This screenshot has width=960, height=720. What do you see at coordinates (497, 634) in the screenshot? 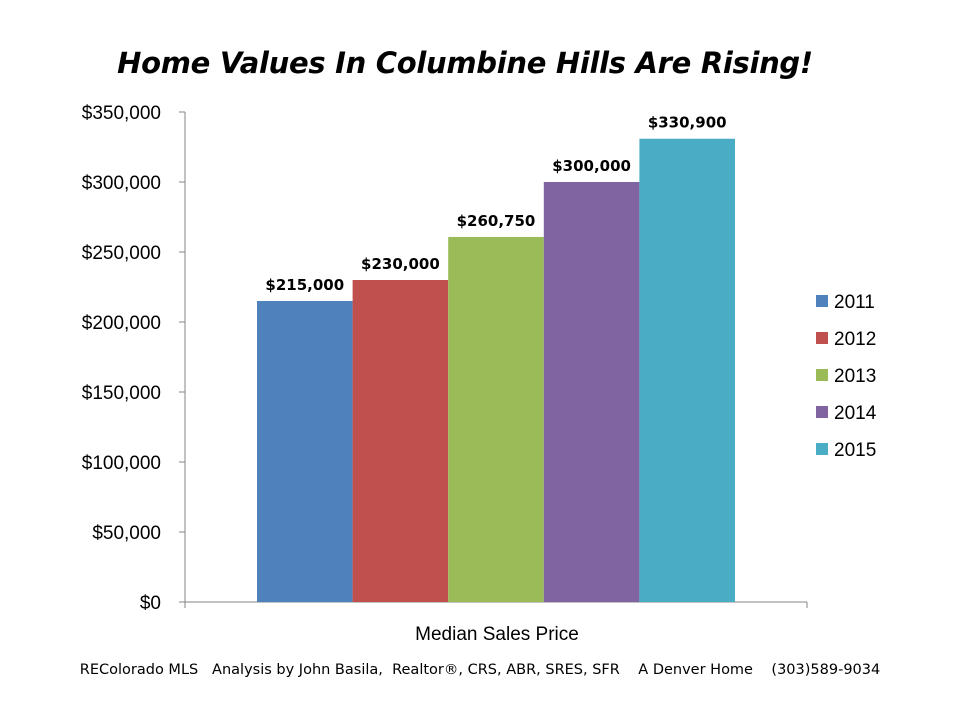
I see `x-axis-title: Median Sales Price` at bounding box center [497, 634].